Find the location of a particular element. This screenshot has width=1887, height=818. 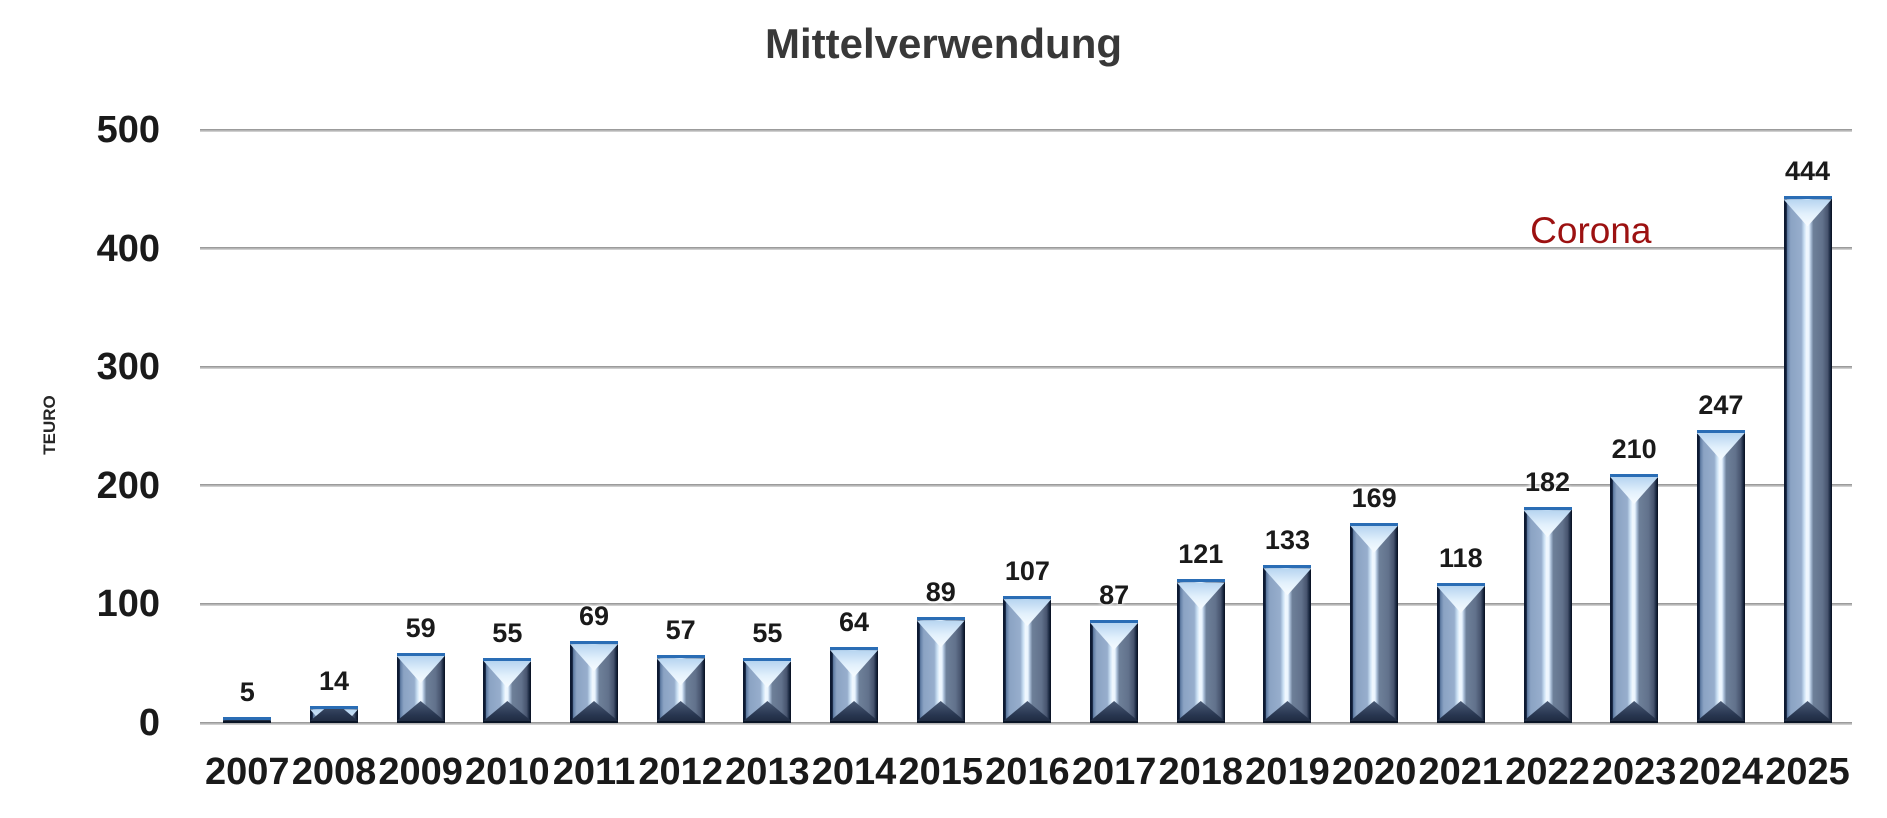

y-tick-label-0: 0 is located at coordinates (149, 723).